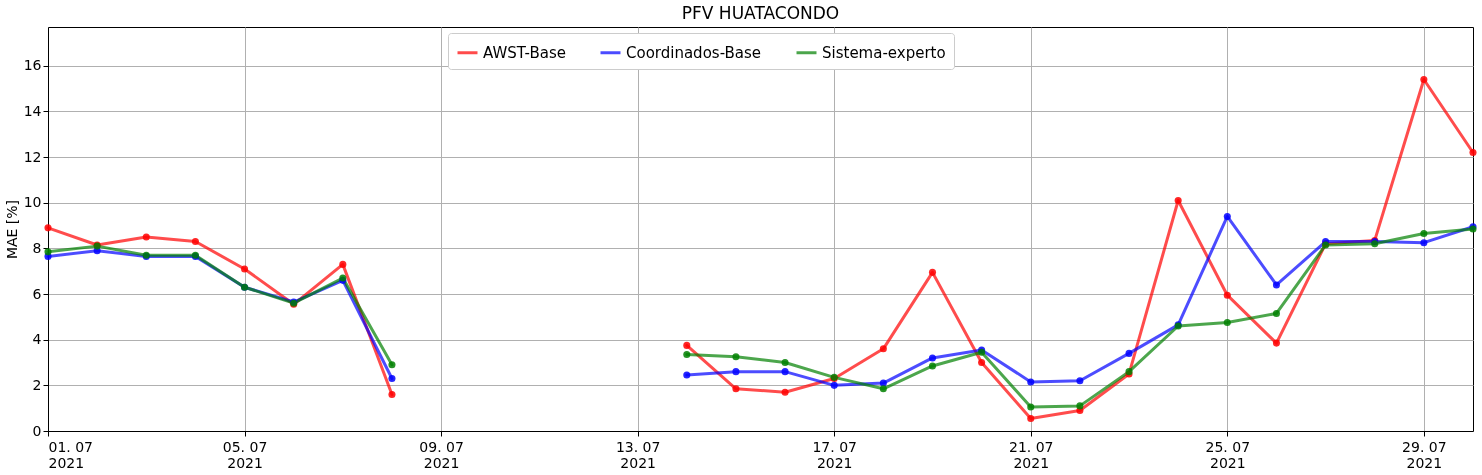 The image size is (1482, 475). What do you see at coordinates (32, 202) in the screenshot?
I see `y-tick-label: 10` at bounding box center [32, 202].